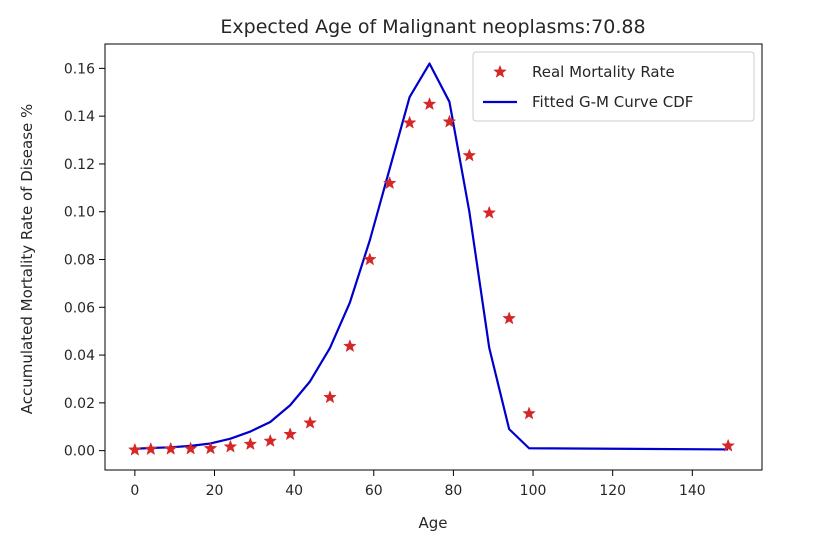 This screenshot has height=560, width=829. Describe the element at coordinates (294, 491) in the screenshot. I see `x-tick-label: 40` at that location.